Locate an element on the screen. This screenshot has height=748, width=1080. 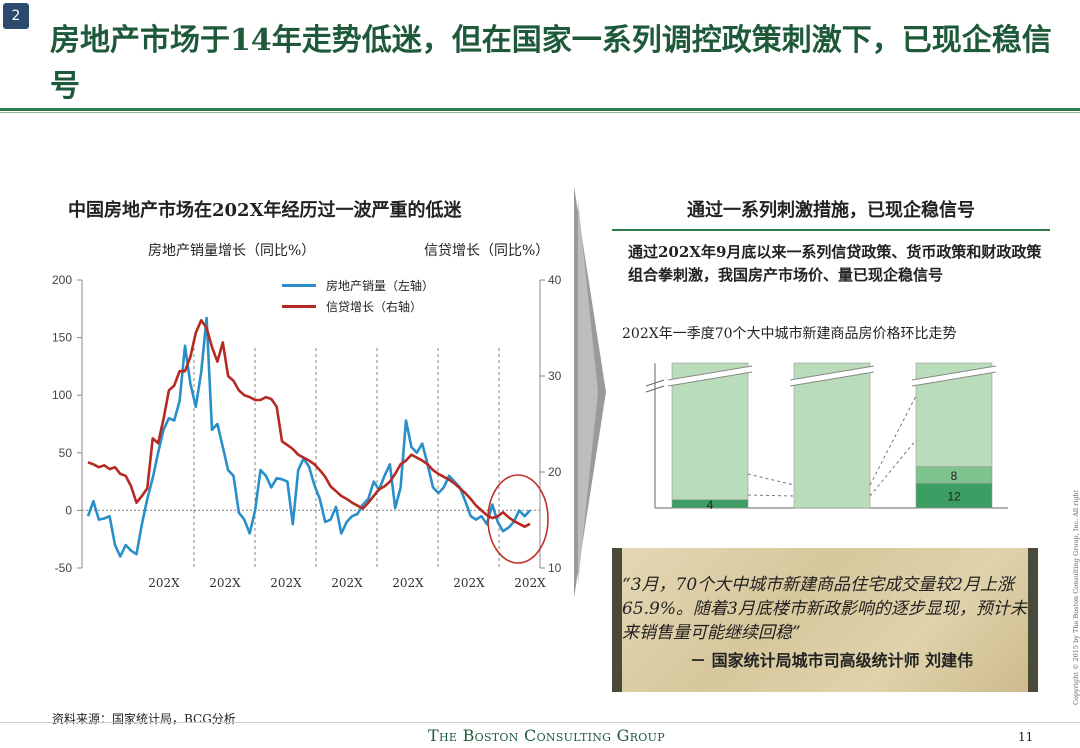
bar-data-label: 8 is located at coordinates (954, 476).